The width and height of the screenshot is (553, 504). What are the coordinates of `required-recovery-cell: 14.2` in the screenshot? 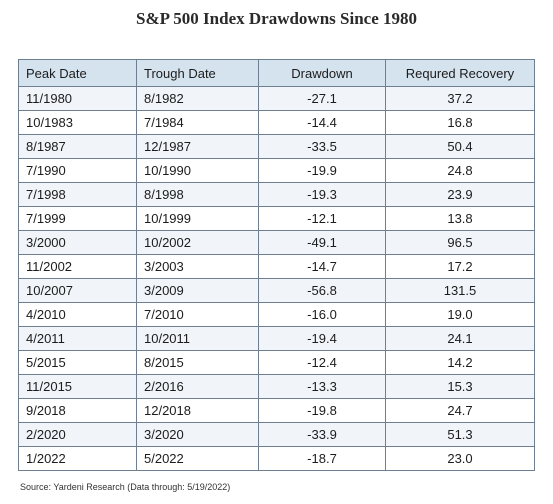 It's located at (460, 362).